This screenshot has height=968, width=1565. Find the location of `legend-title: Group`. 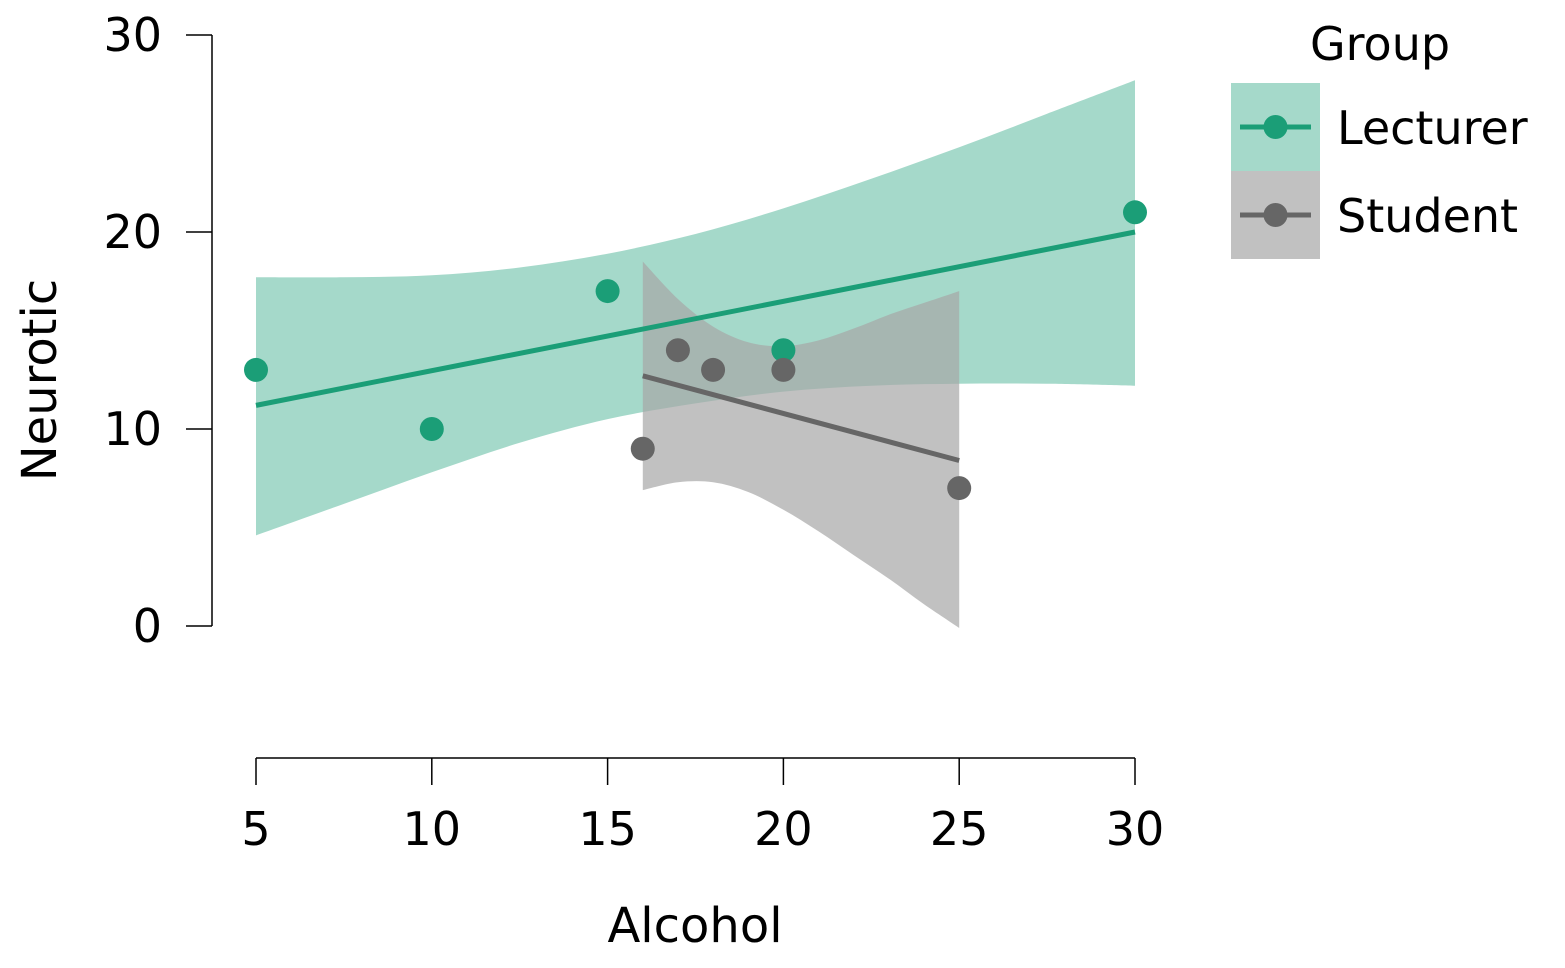

legend-title: Group is located at coordinates (1380, 44).